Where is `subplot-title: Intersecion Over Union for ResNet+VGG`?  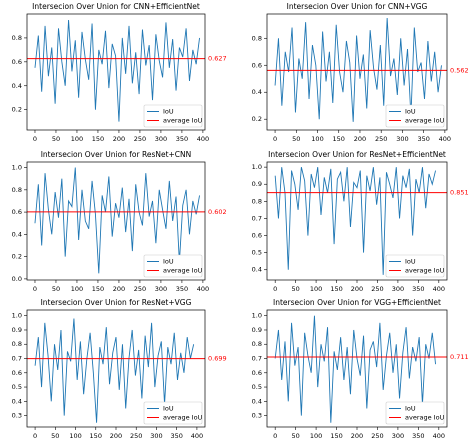
subplot-title: Intersecion Over Union for ResNet+VGG is located at coordinates (116, 302).